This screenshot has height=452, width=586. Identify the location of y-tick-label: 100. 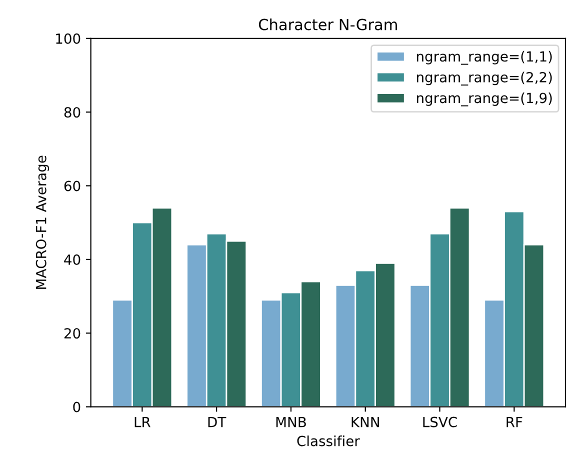
(68, 38).